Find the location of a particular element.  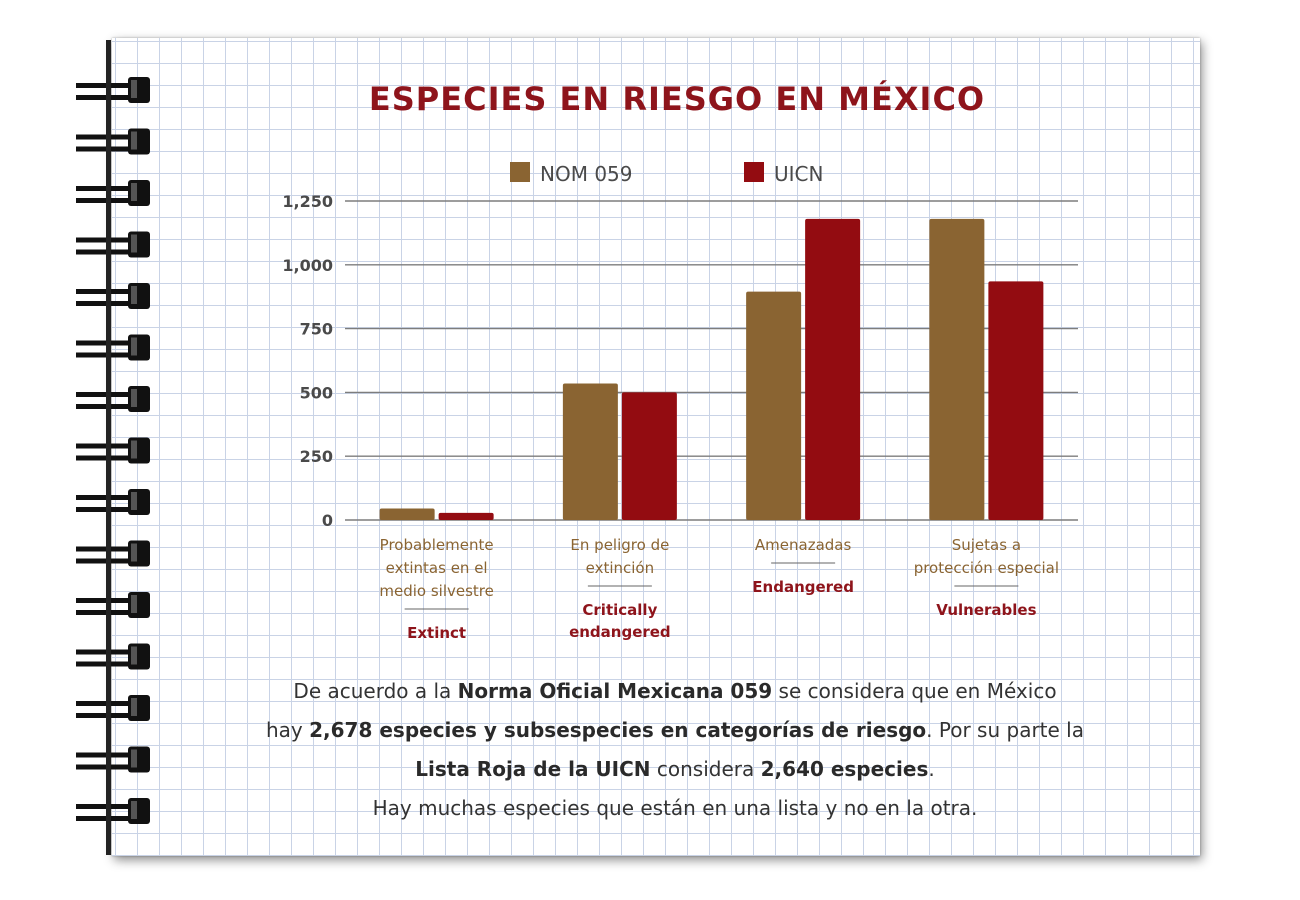

y-tick-label: 250 is located at coordinates (316, 456).